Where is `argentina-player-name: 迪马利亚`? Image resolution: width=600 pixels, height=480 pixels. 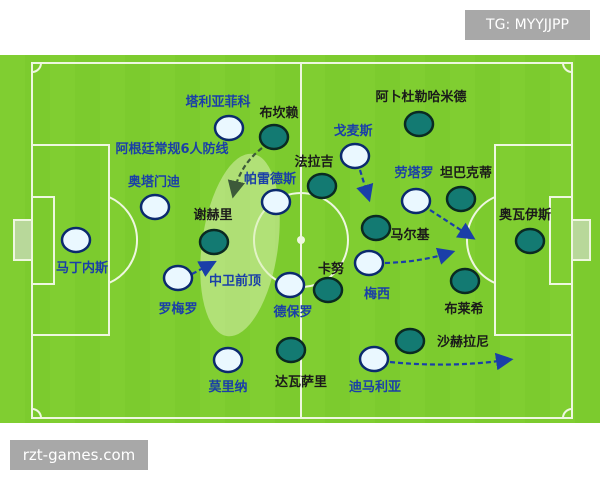
argentina-player-name: 迪马利亚 is located at coordinates (375, 387).